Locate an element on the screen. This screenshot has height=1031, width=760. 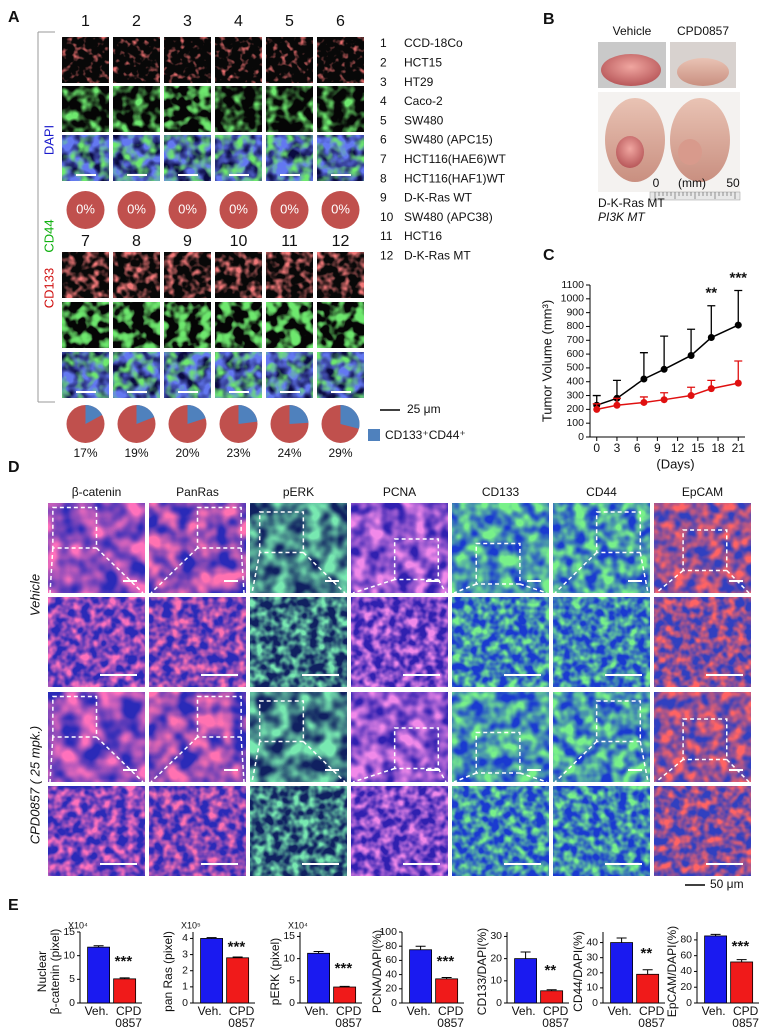
lane-number: 6 is located at coordinates (340, 21).